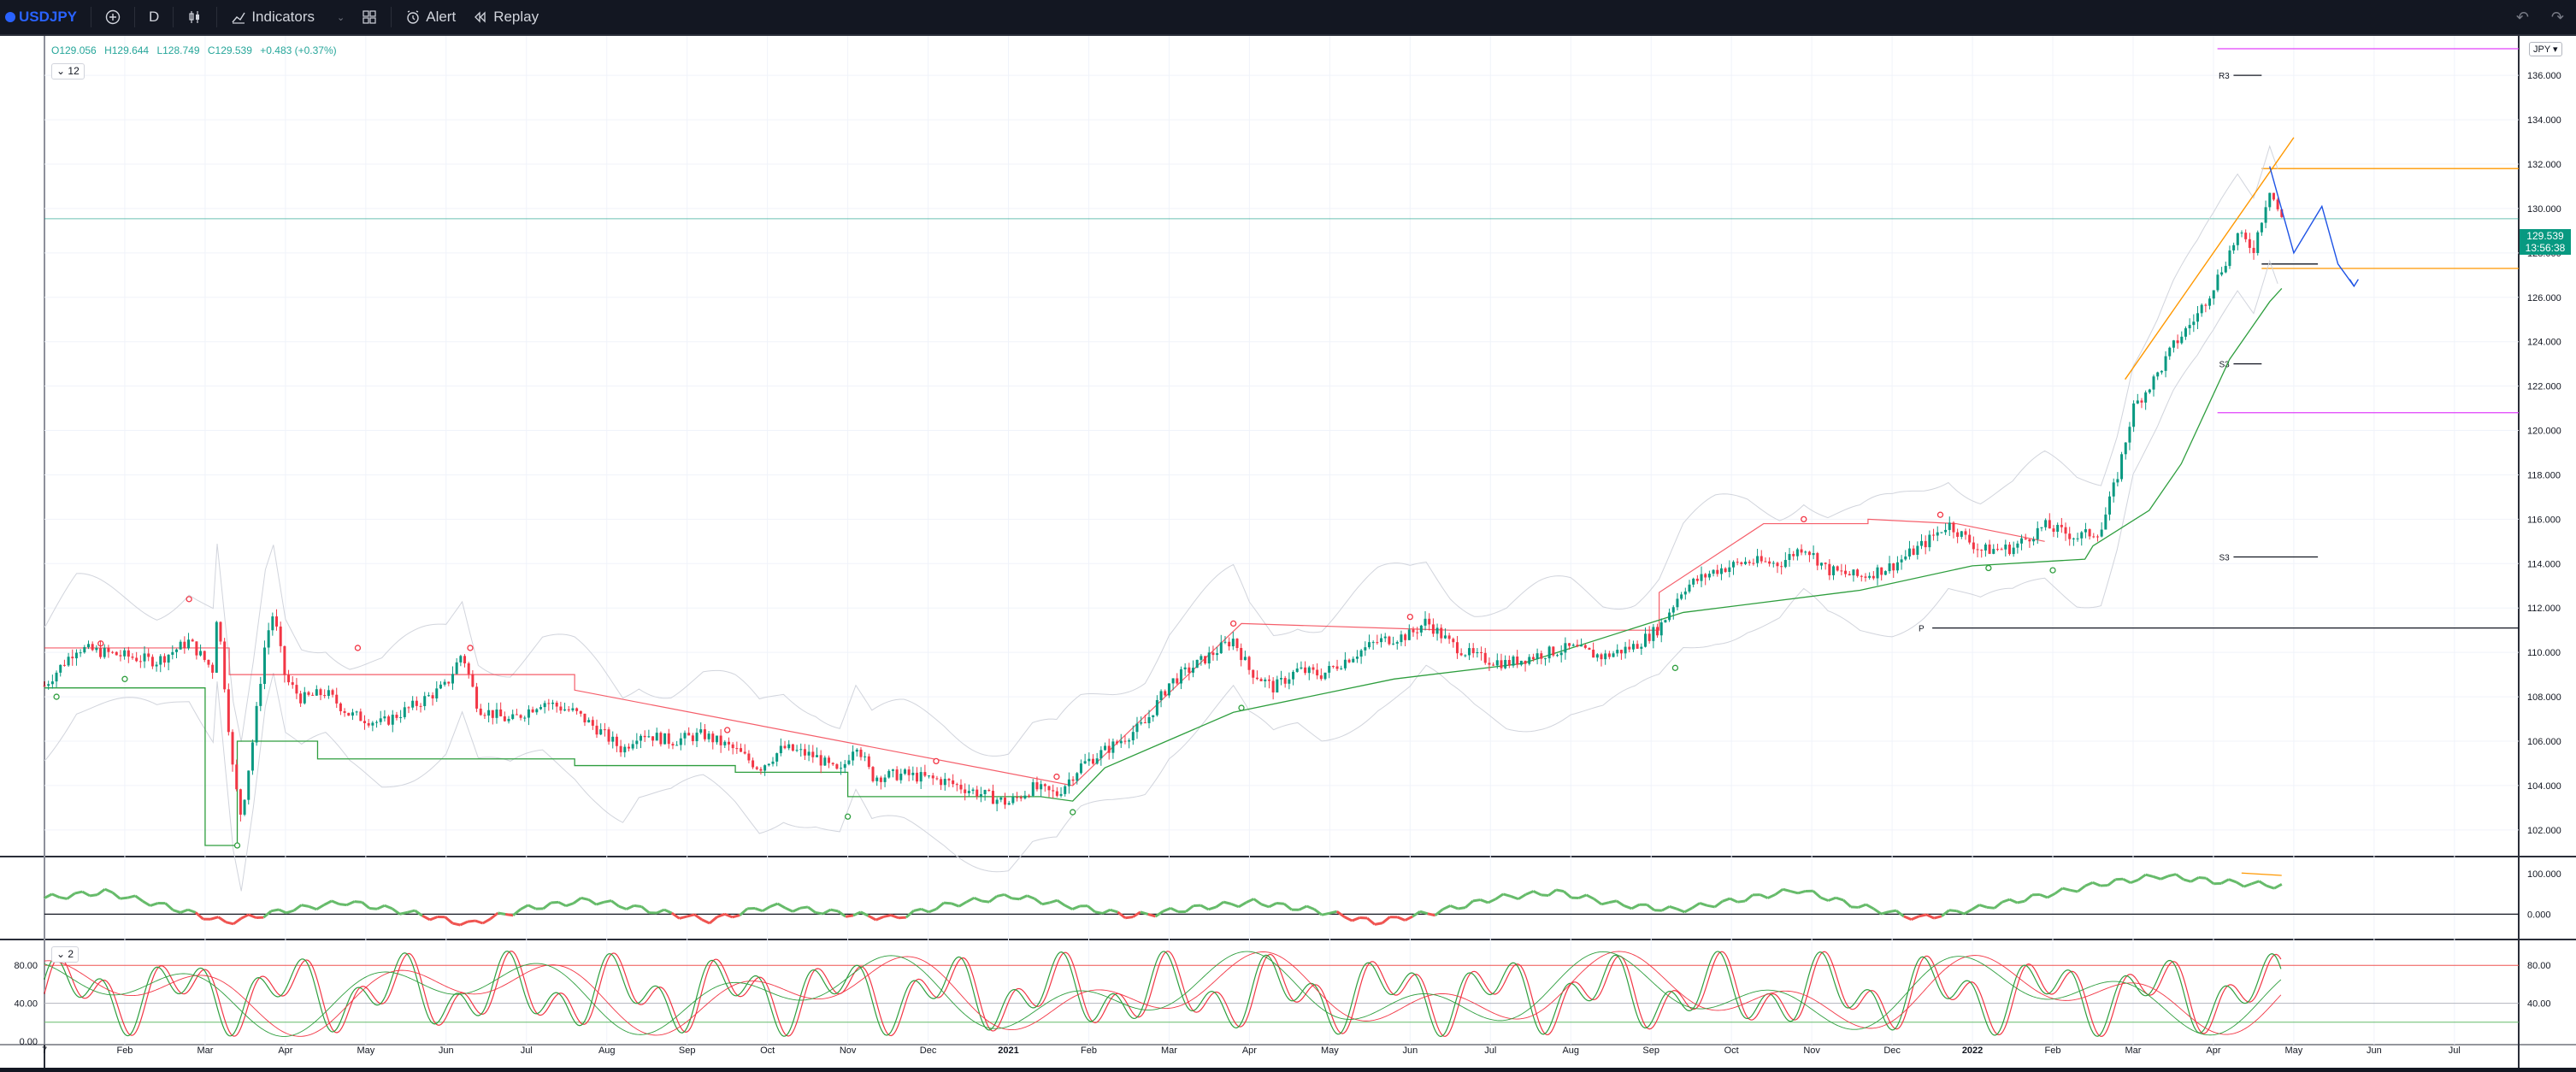  What do you see at coordinates (65, 954) in the screenshot?
I see `collapse-oscillators-button: ⌄ 2` at bounding box center [65, 954].